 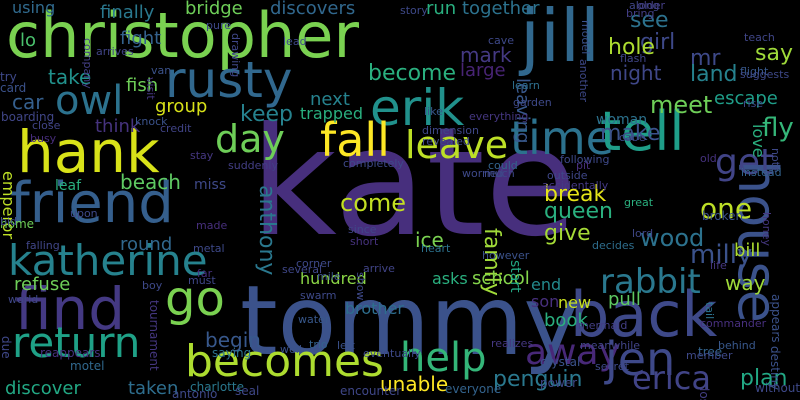 I want to click on word-refuse: refuse, so click(x=42, y=284).